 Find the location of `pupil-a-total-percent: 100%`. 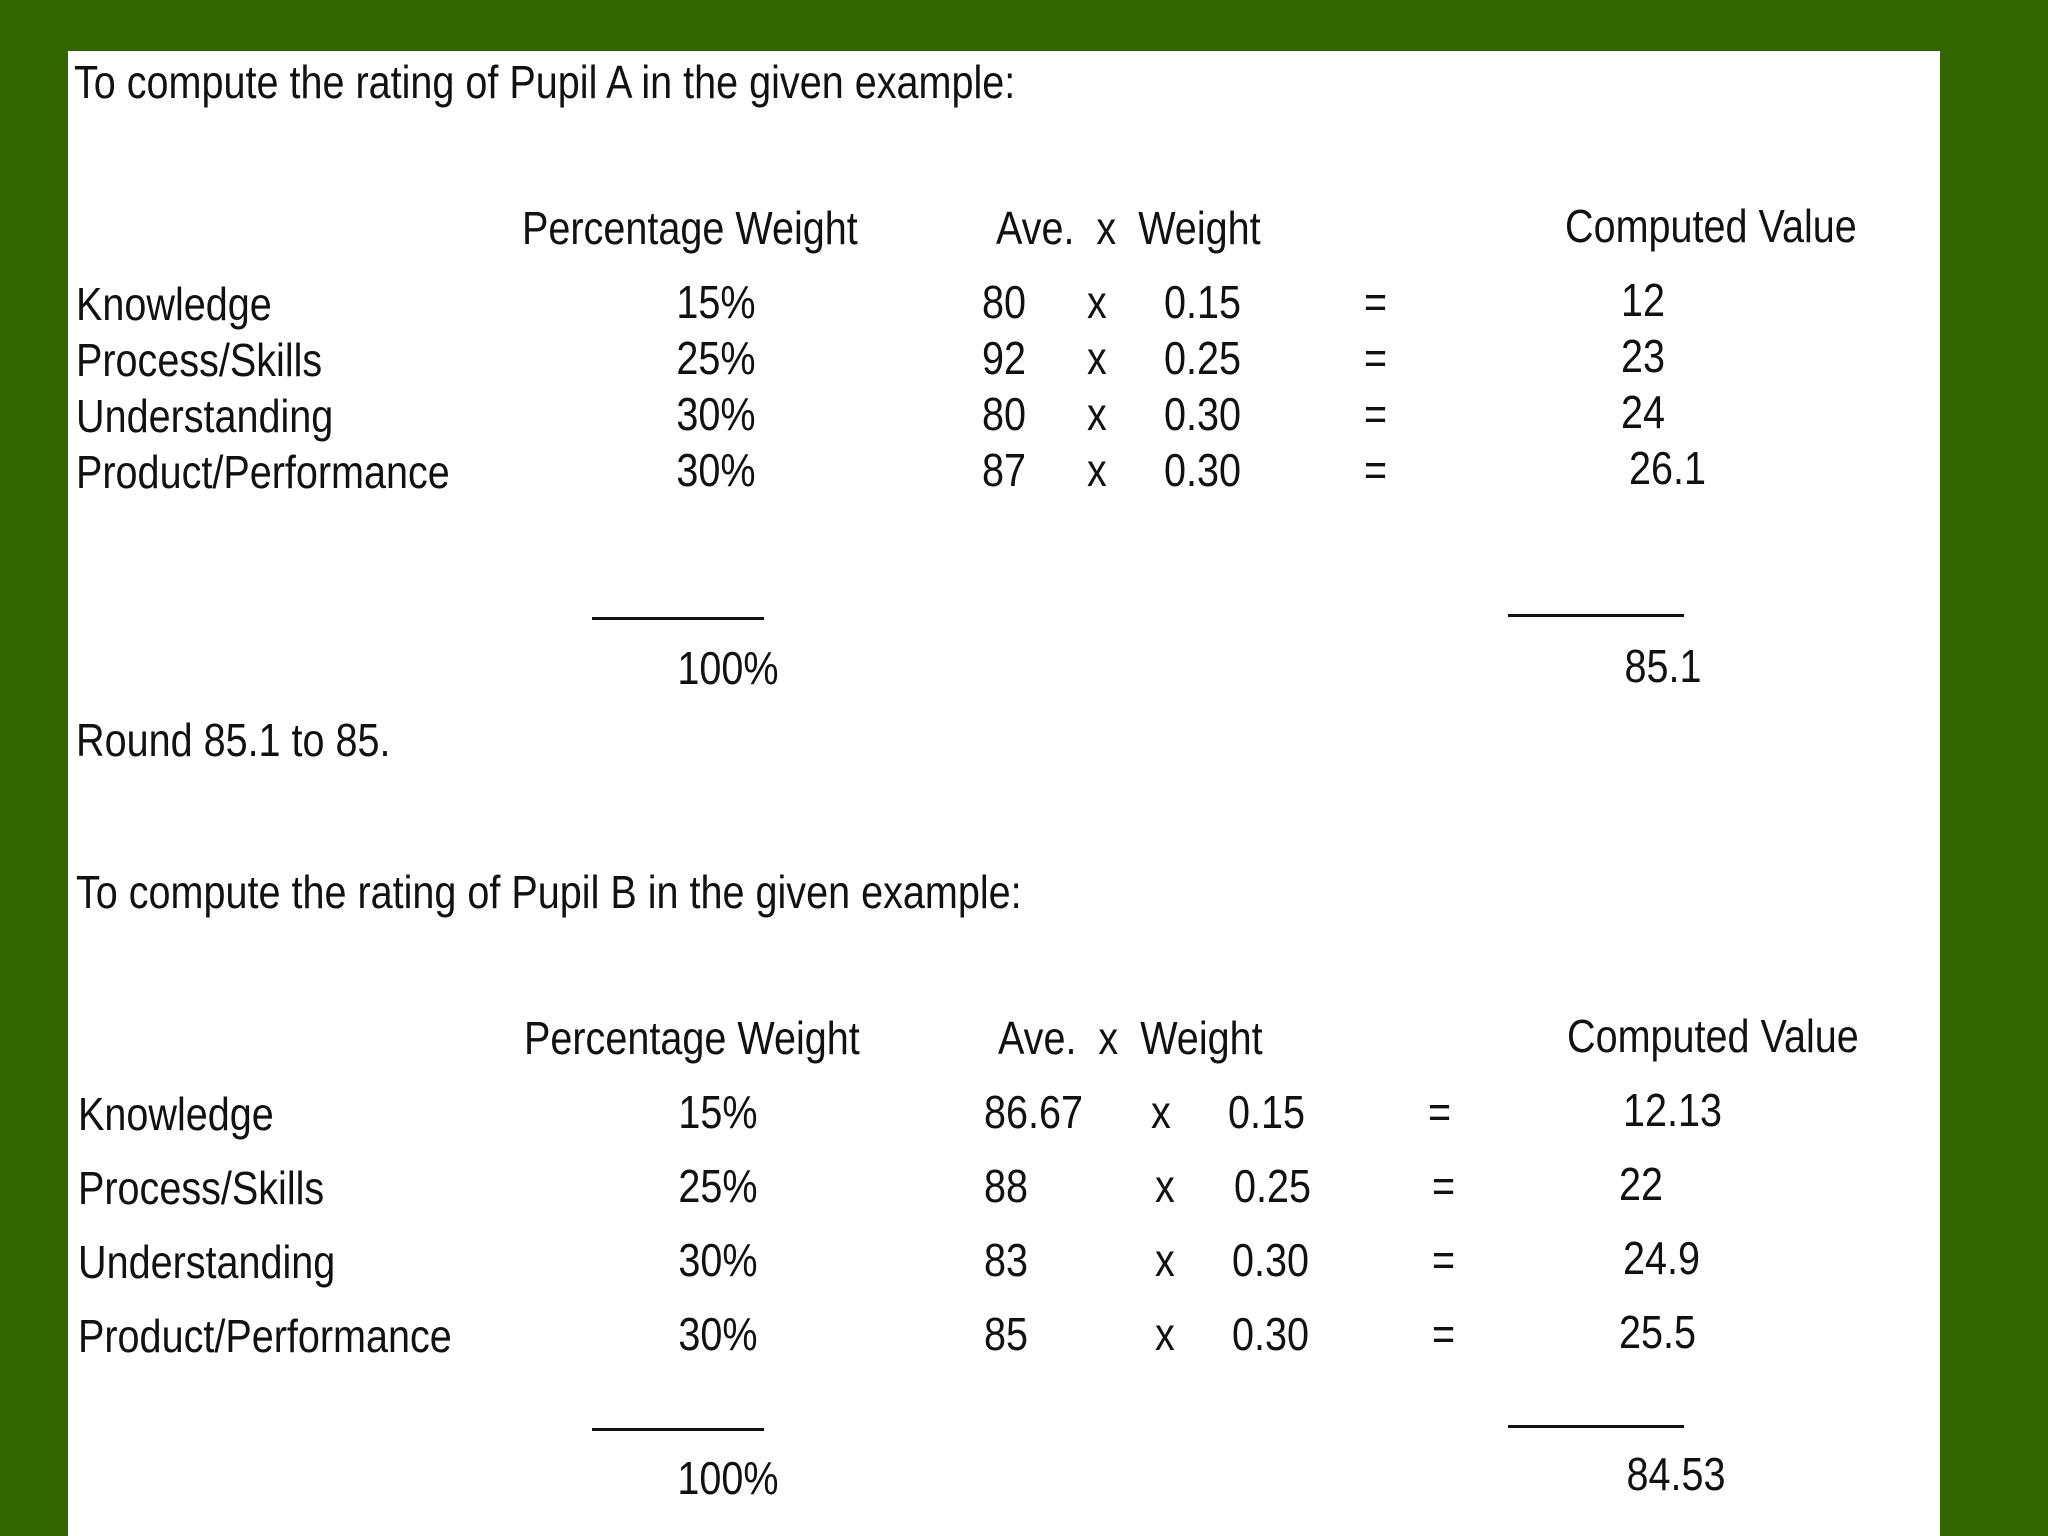

pupil-a-total-percent: 100% is located at coordinates (728, 668).